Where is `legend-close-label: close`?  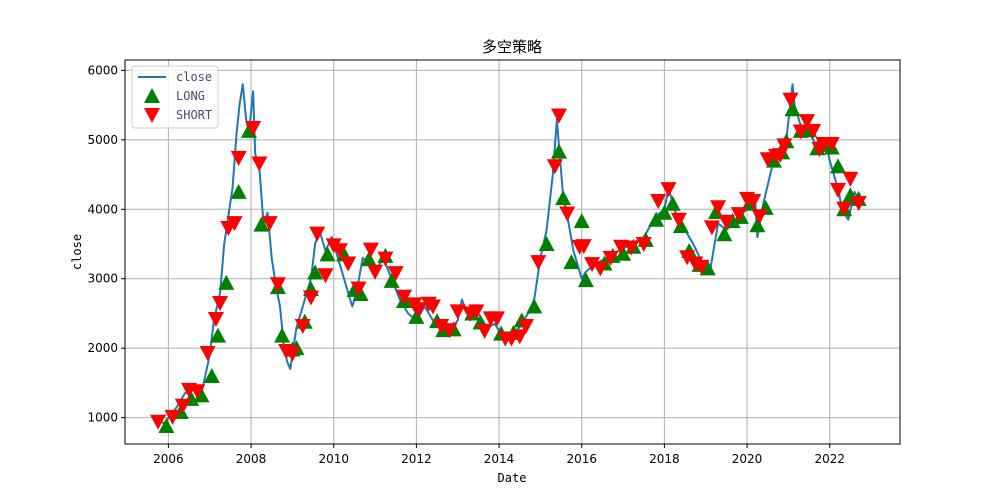
legend-close-label: close is located at coordinates (194, 77).